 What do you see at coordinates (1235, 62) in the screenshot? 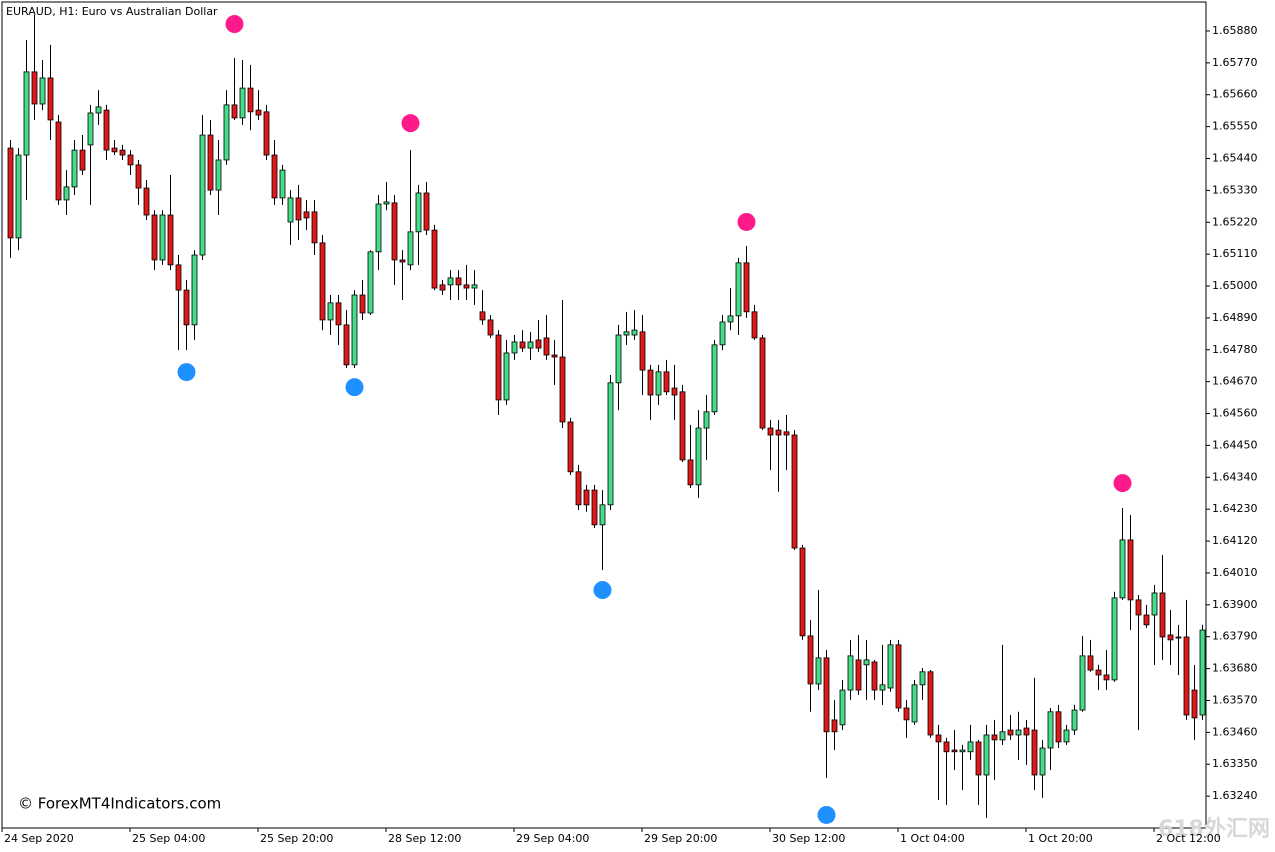
I see `y-tick-label: 1.65770` at bounding box center [1235, 62].